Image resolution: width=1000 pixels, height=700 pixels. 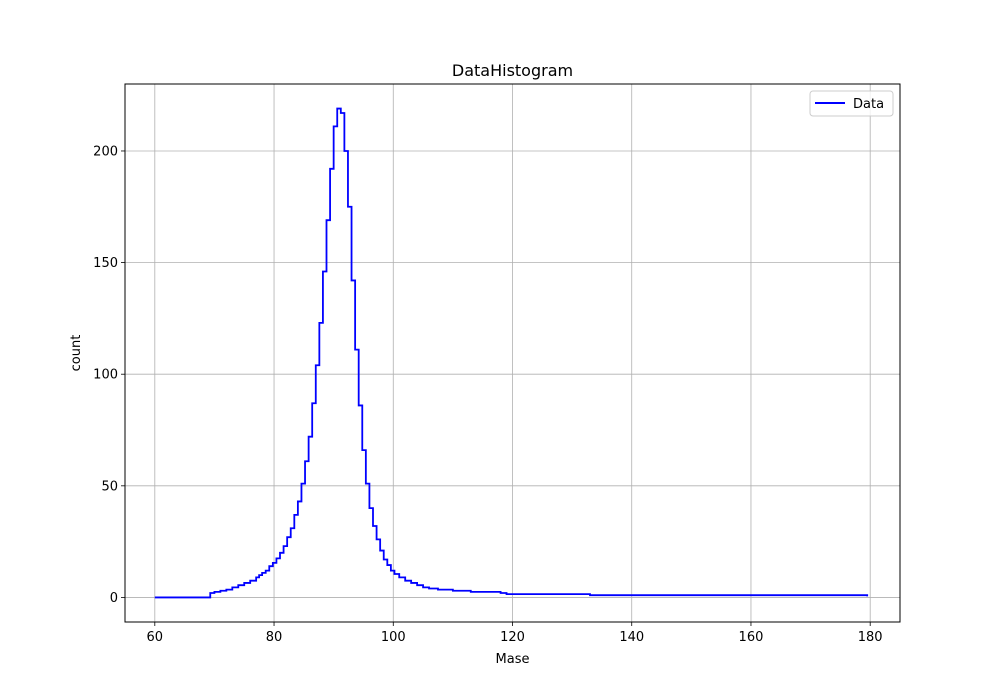 I want to click on x-tick-label: 80, so click(x=274, y=637).